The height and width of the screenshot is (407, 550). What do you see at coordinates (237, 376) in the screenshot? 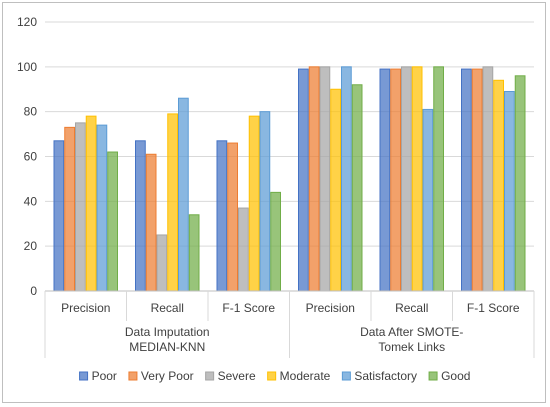
I see `legend-label: Severe` at bounding box center [237, 376].